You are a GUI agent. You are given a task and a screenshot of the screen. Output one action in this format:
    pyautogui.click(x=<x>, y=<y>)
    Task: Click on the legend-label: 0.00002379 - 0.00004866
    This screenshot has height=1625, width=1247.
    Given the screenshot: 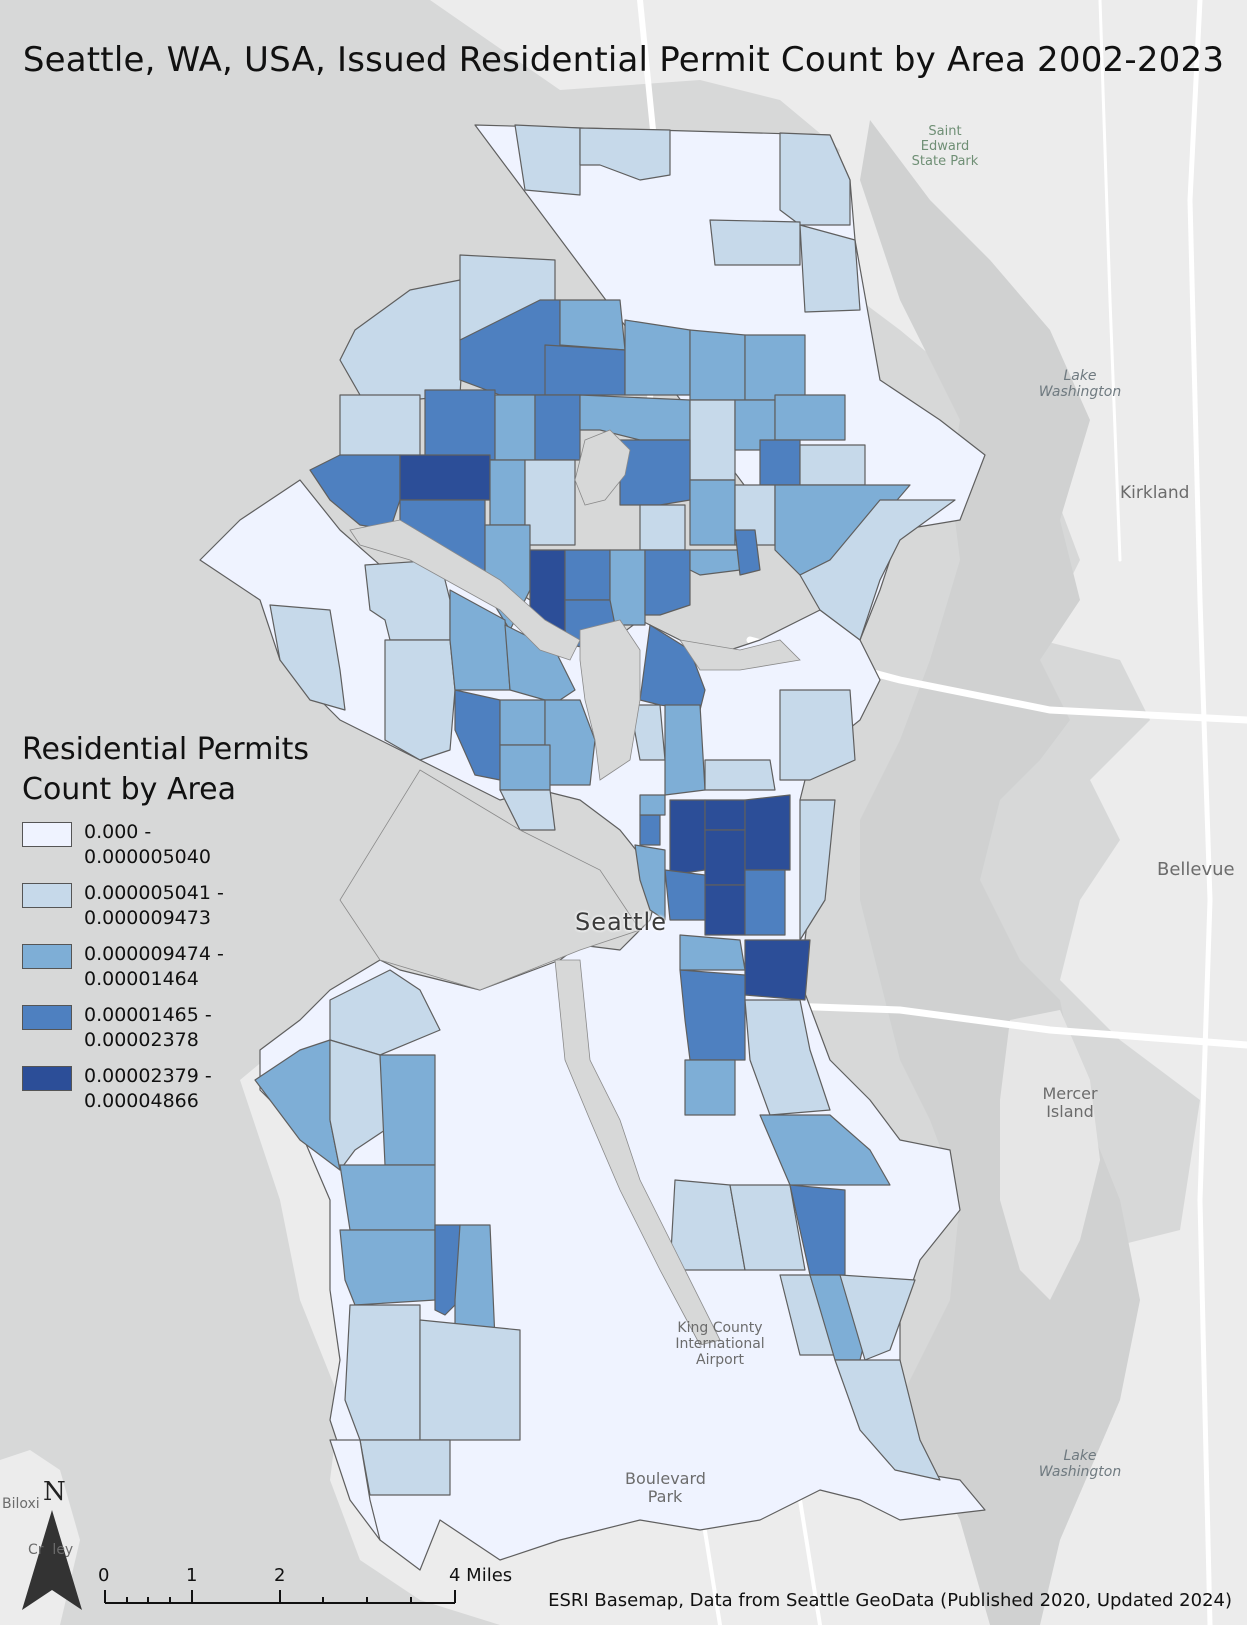 What is the action you would take?
    pyautogui.click(x=164, y=1089)
    